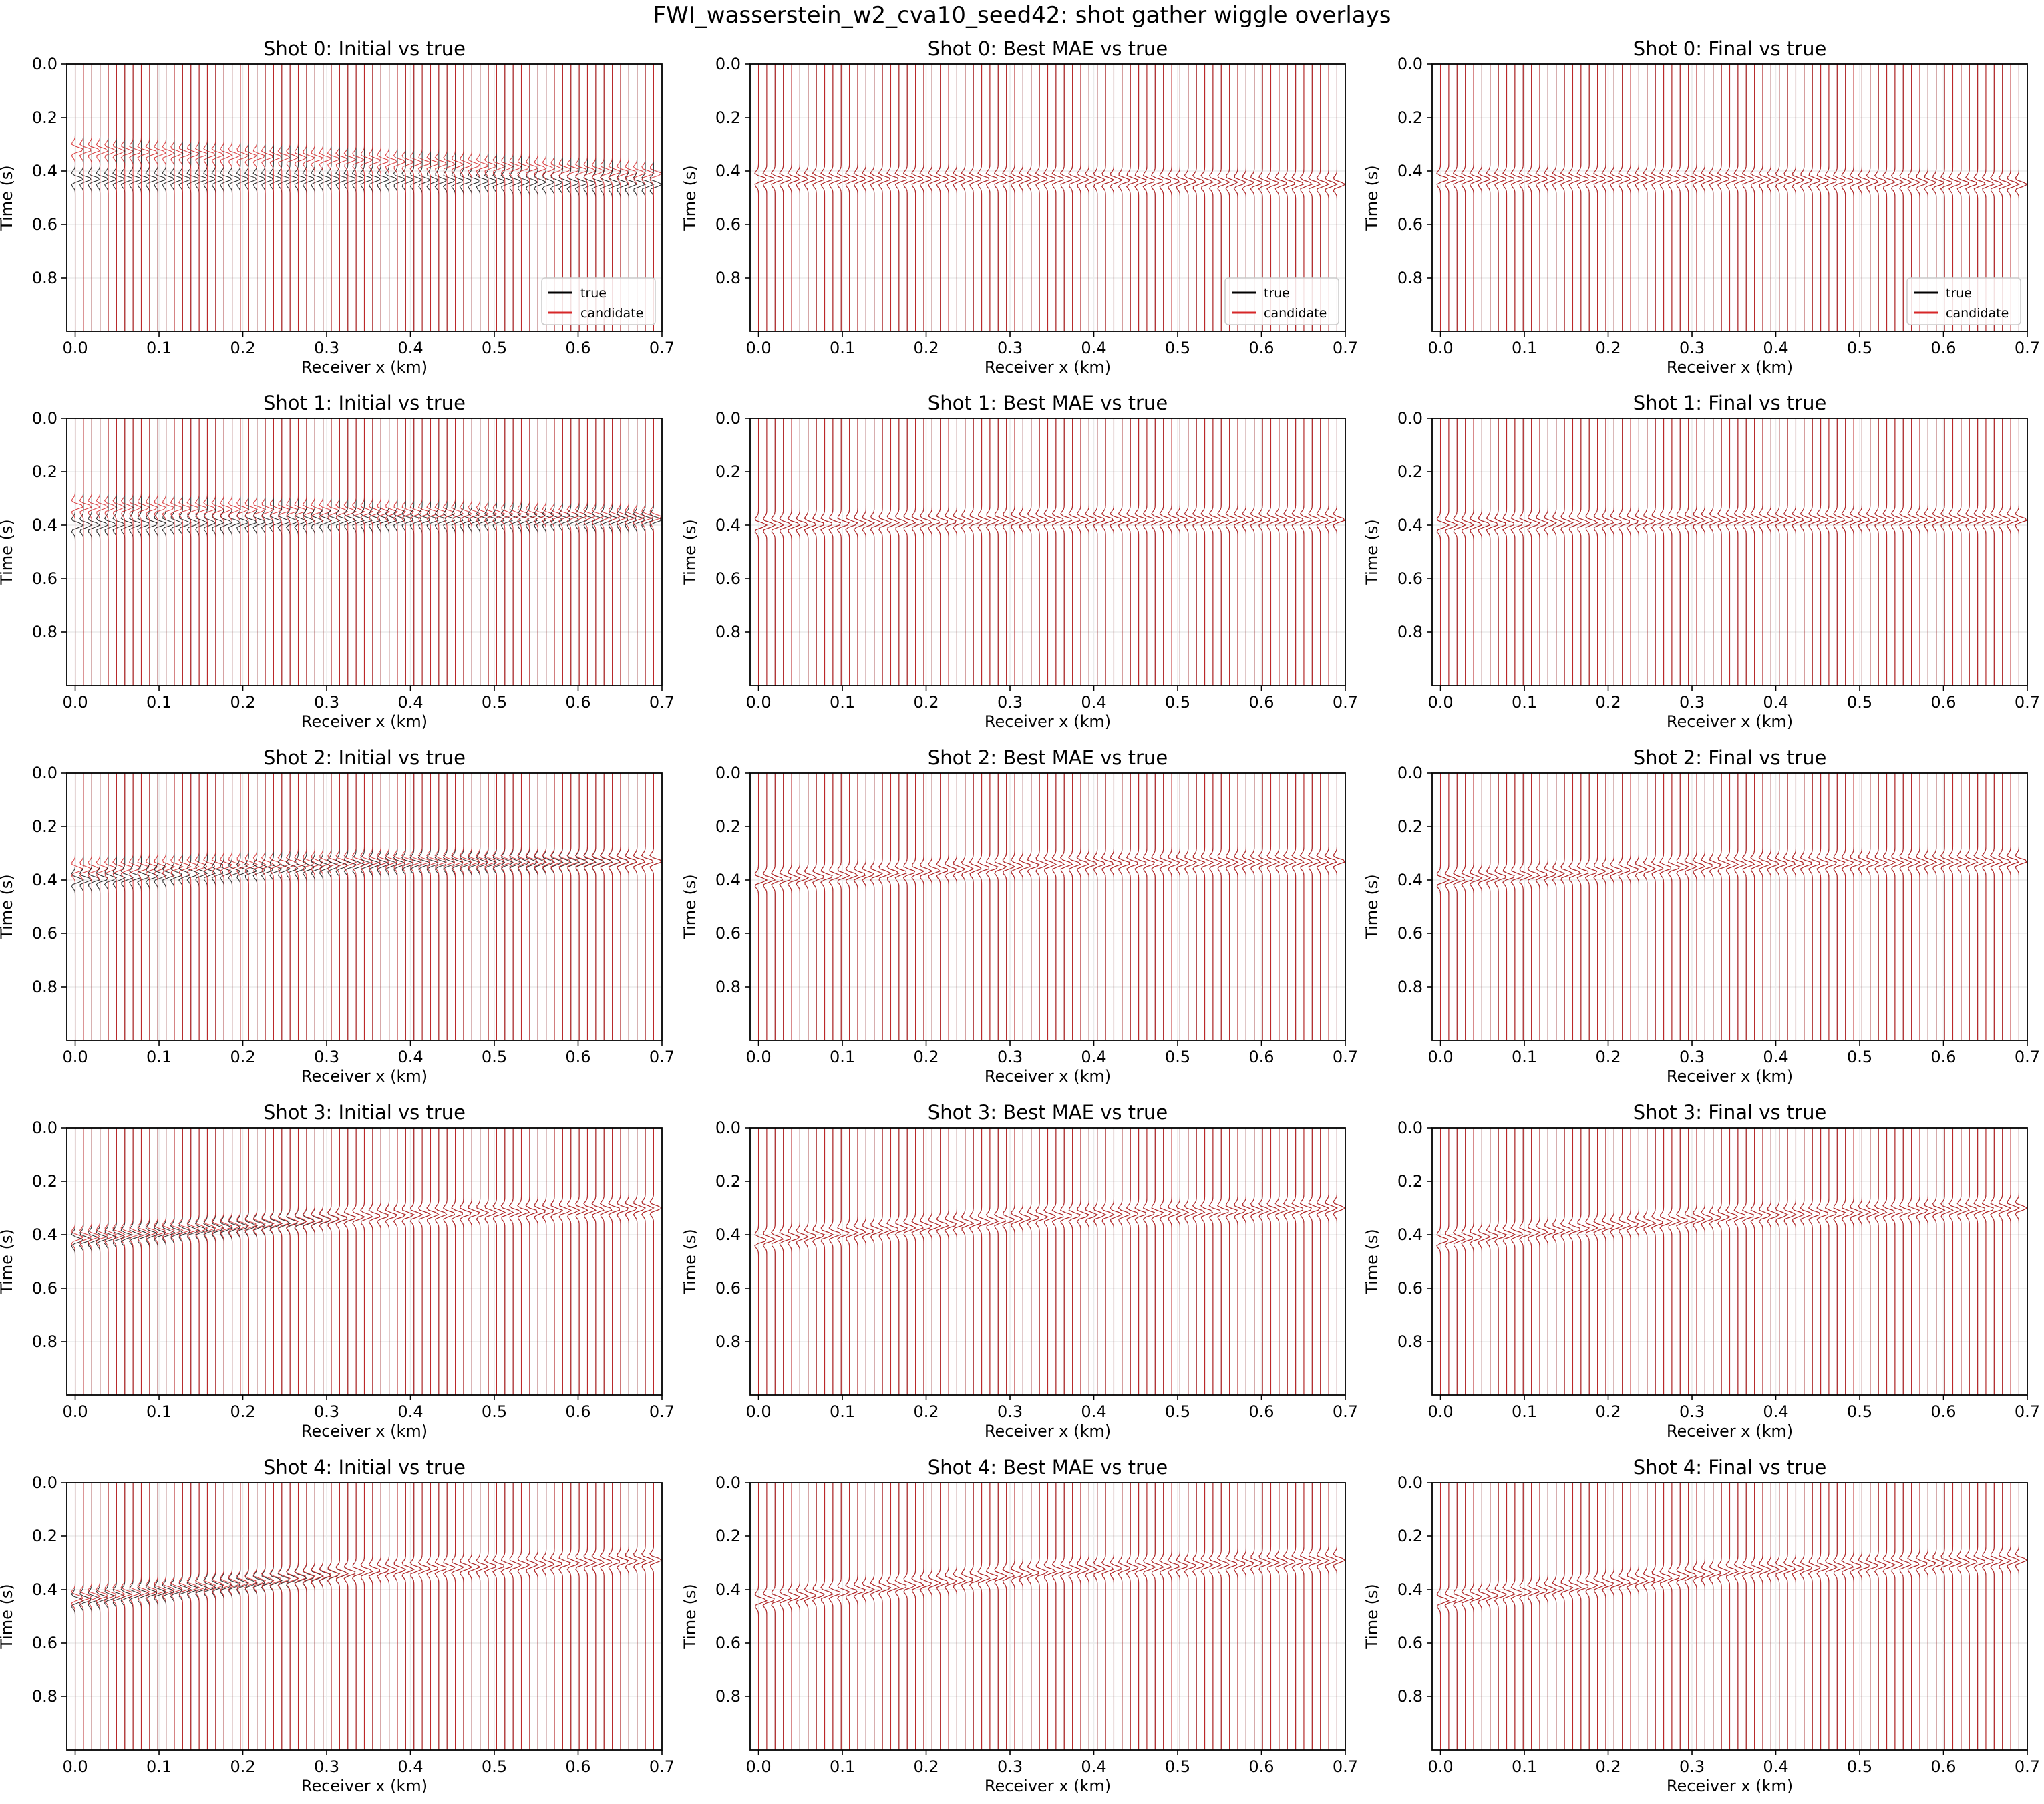  What do you see at coordinates (728, 1643) in the screenshot?
I see `y-tick-label: 0.6` at bounding box center [728, 1643].